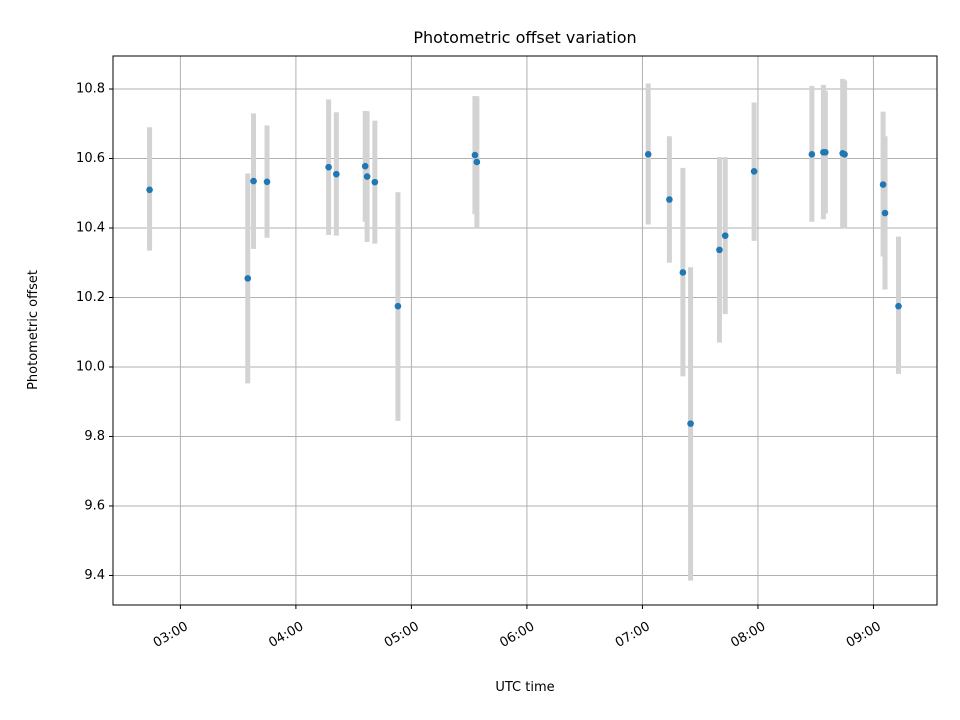 The width and height of the screenshot is (960, 720). I want to click on x-axis-label: UTC time, so click(524, 687).